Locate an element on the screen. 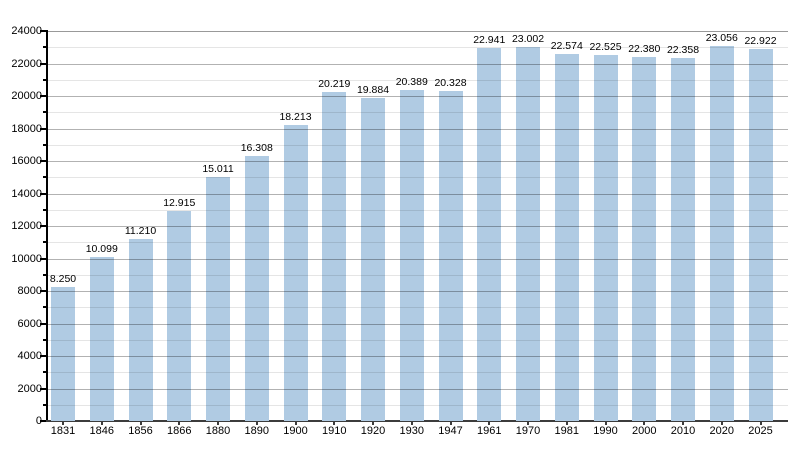 The width and height of the screenshot is (800, 450). bar-value-label: 22.574 is located at coordinates (566, 46).